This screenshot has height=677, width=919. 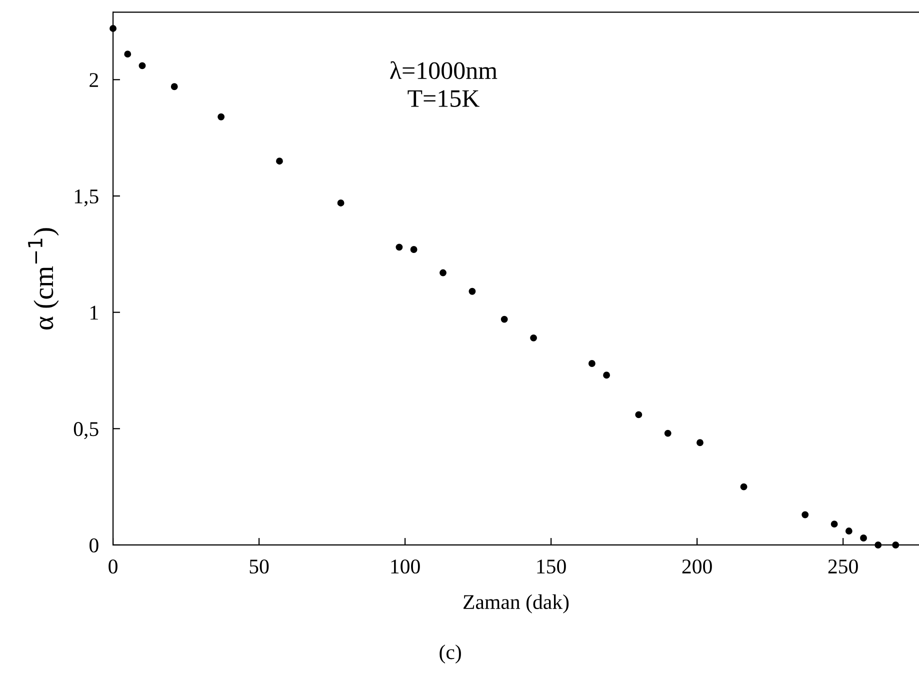 What do you see at coordinates (113, 566) in the screenshot?
I see `x-tick-label: 0` at bounding box center [113, 566].